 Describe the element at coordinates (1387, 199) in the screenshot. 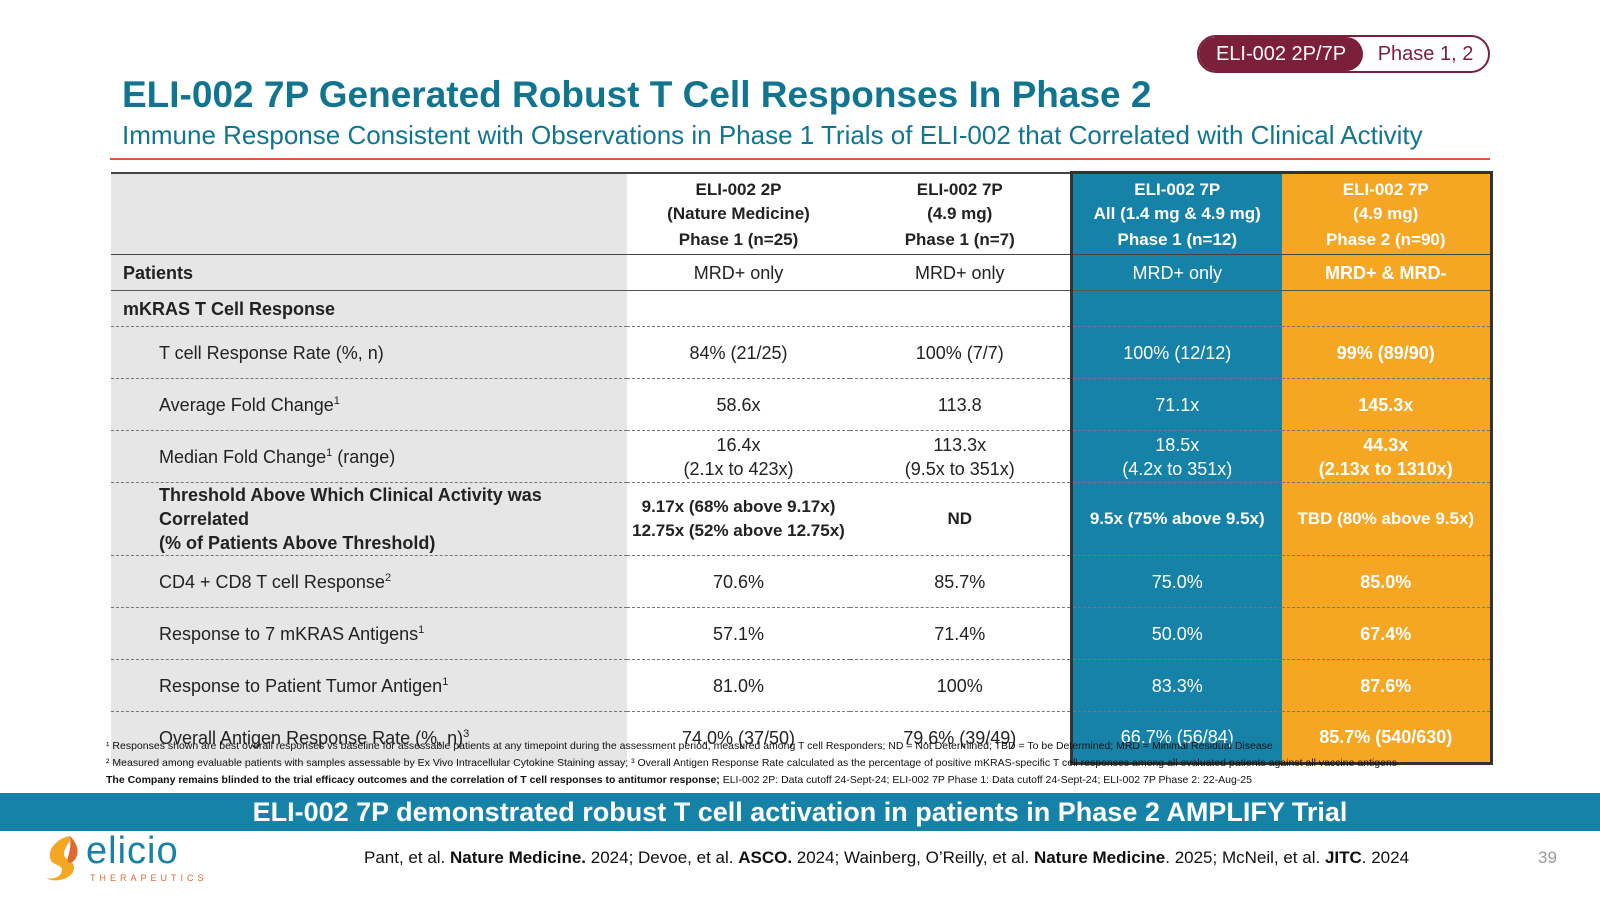

I see `col-header-4: ELI-002 7P (4.9 mg)` at that location.